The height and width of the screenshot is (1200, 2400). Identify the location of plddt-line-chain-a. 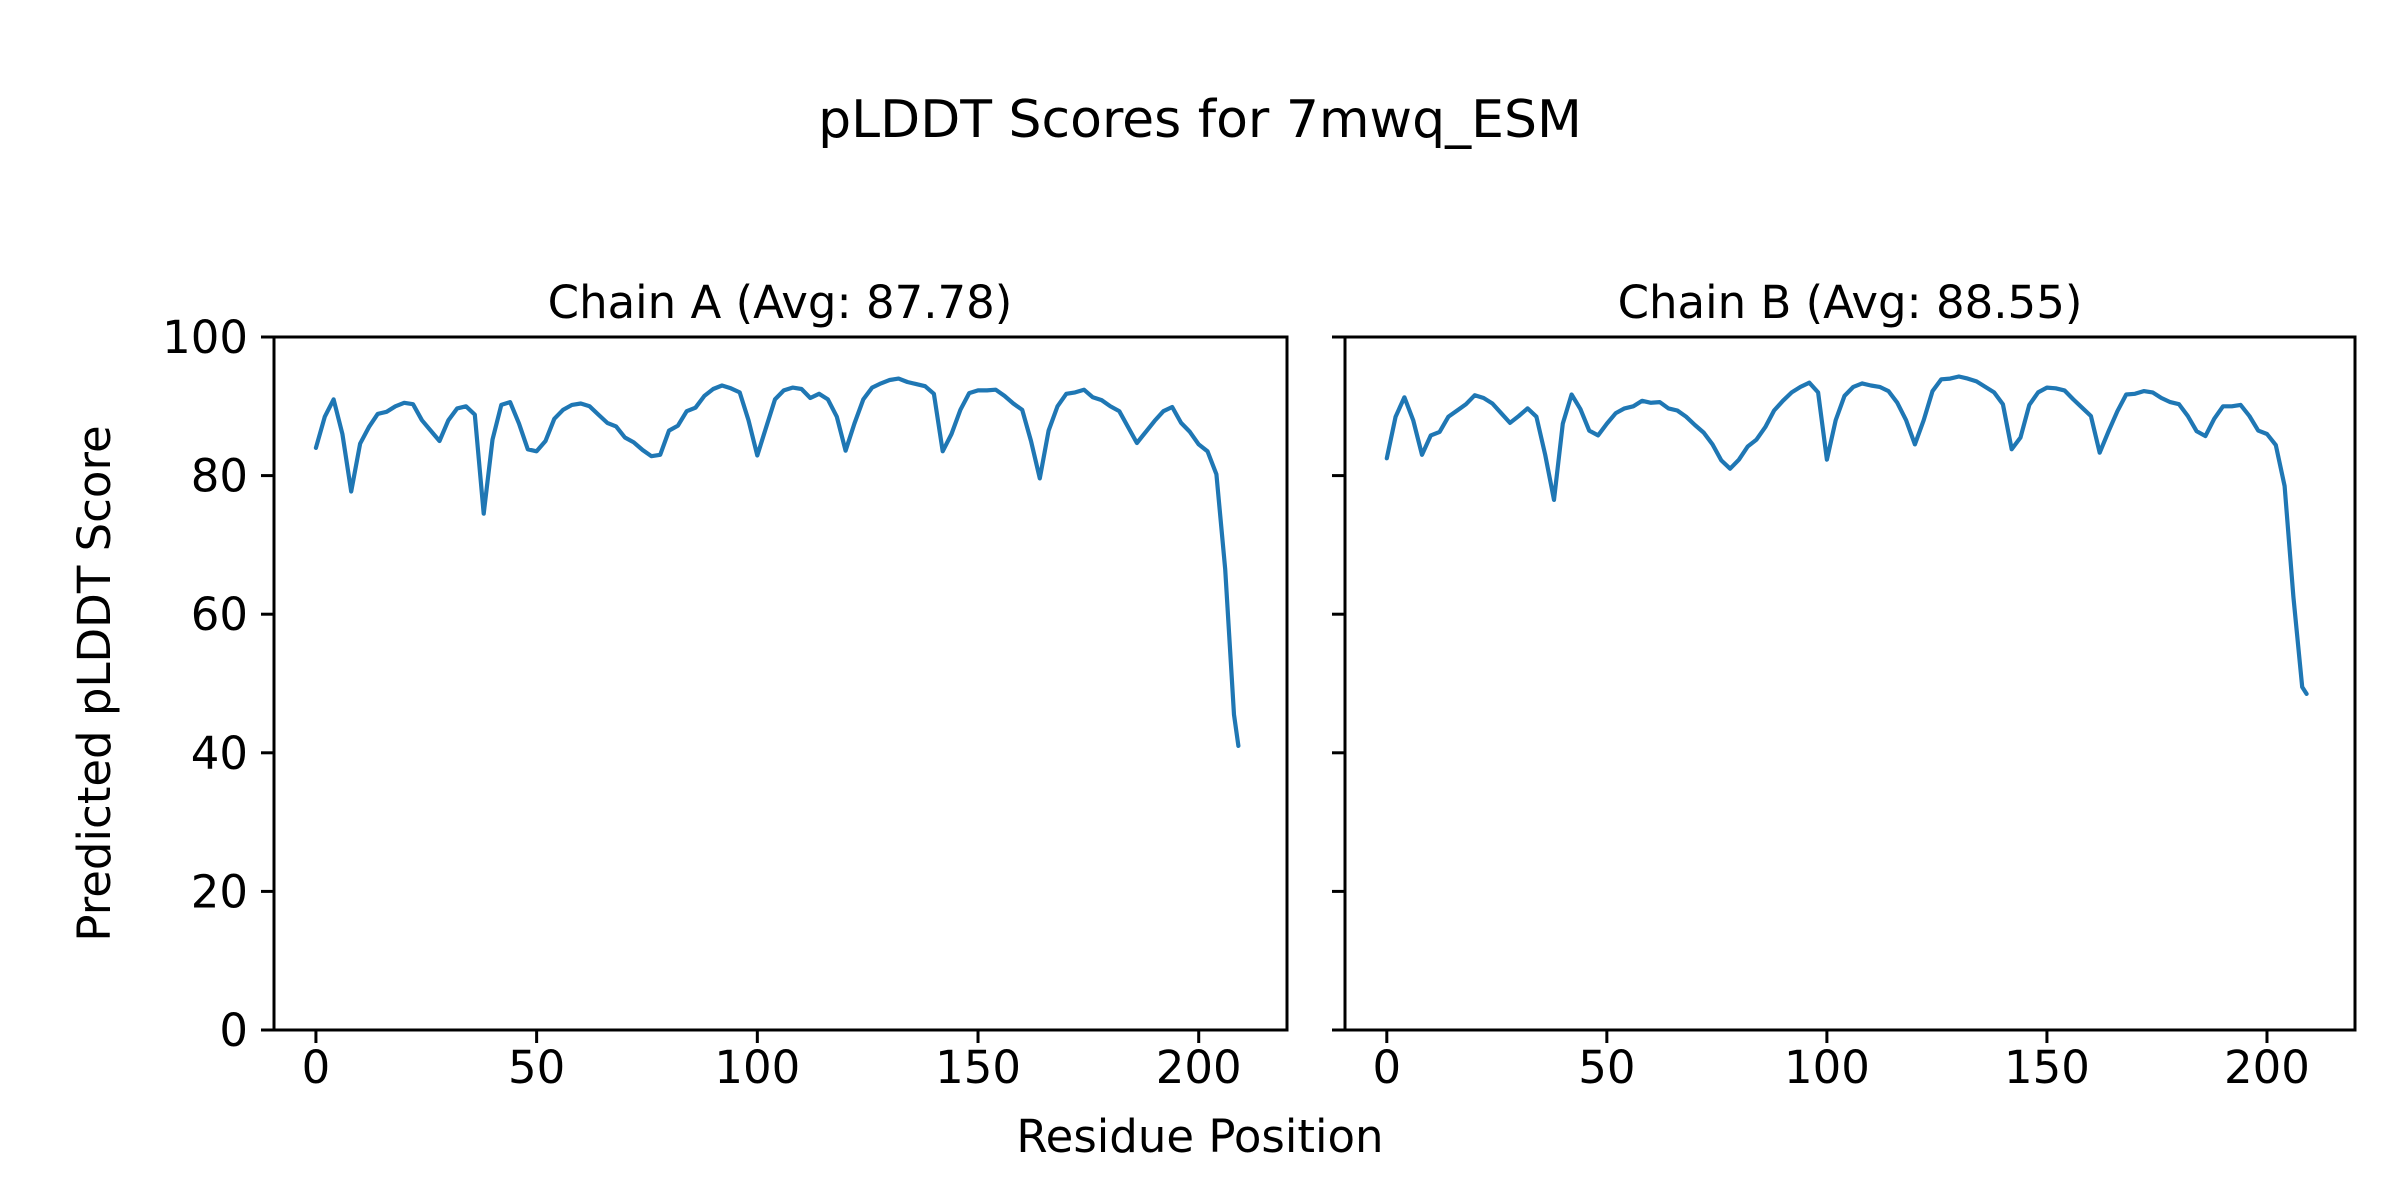
(777, 562).